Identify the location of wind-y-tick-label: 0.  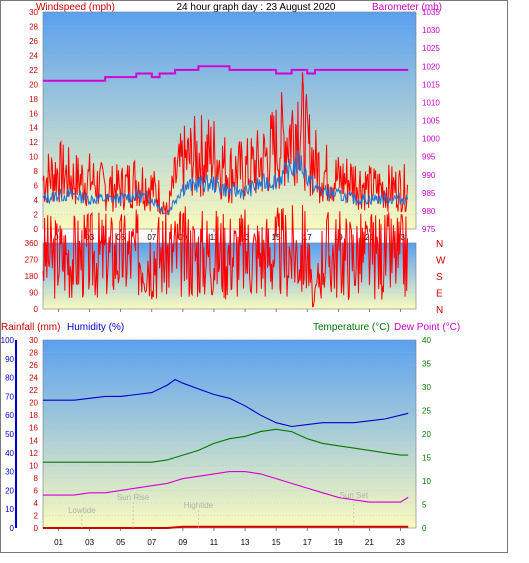
(36, 229).